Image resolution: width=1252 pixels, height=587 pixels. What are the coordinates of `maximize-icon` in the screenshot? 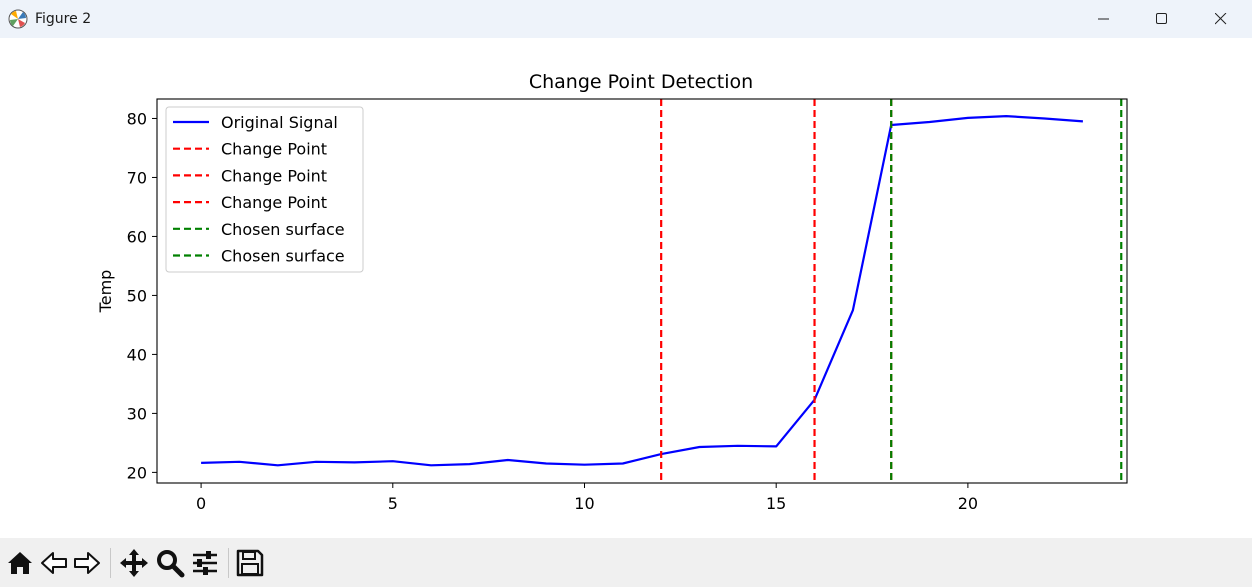 It's located at (1161, 18).